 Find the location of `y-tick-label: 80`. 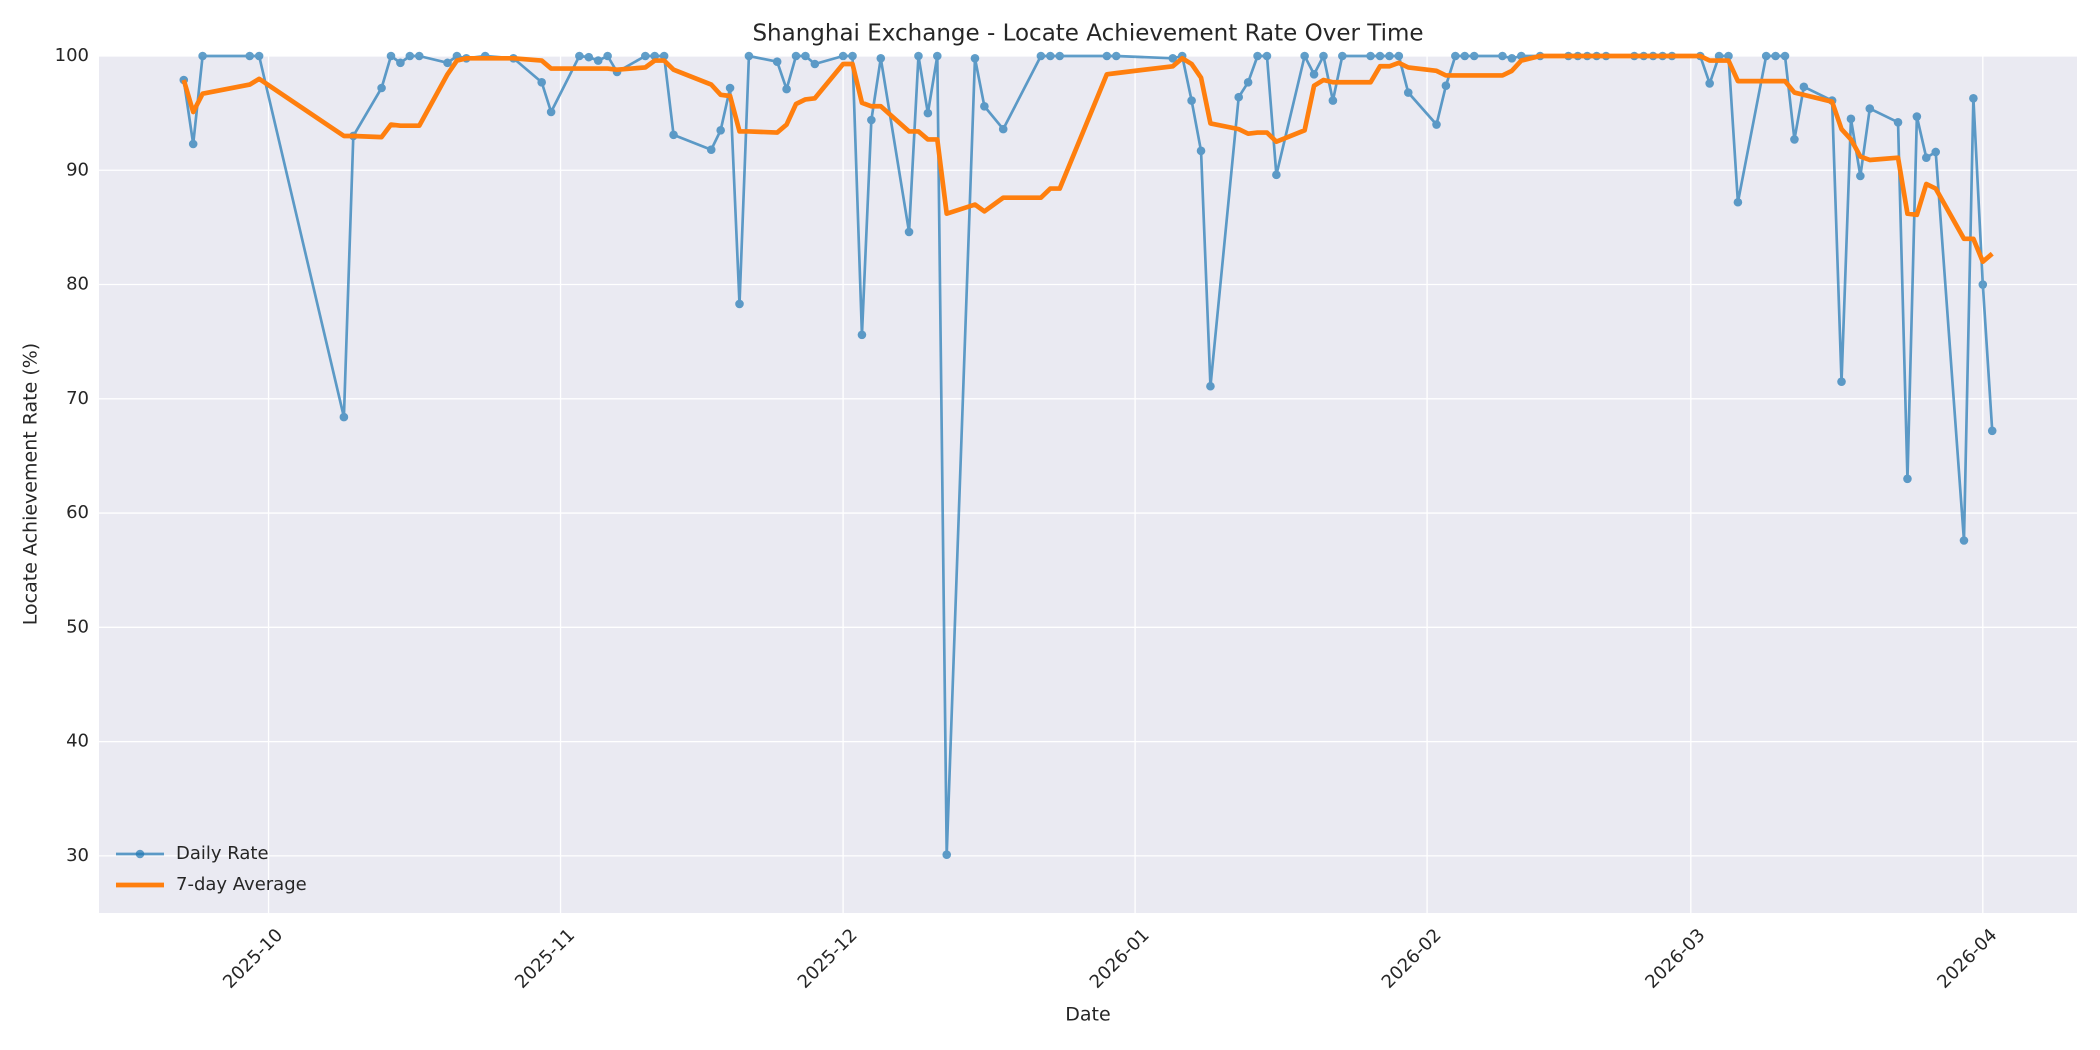

y-tick-label: 80 is located at coordinates (77, 284).